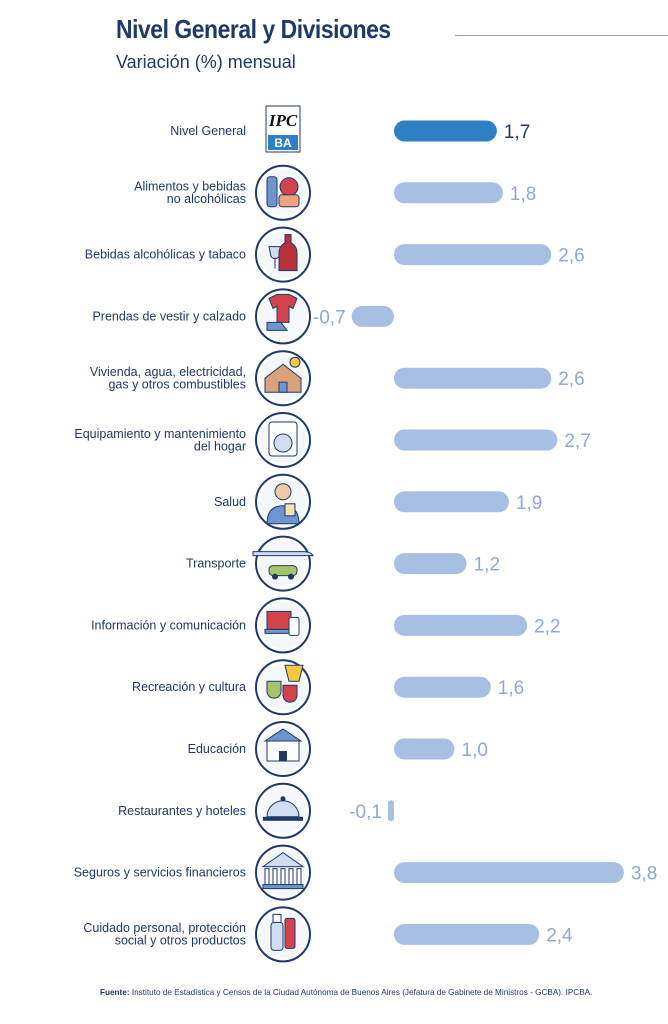  Describe the element at coordinates (217, 749) in the screenshot. I see `category-label: Educación` at that location.